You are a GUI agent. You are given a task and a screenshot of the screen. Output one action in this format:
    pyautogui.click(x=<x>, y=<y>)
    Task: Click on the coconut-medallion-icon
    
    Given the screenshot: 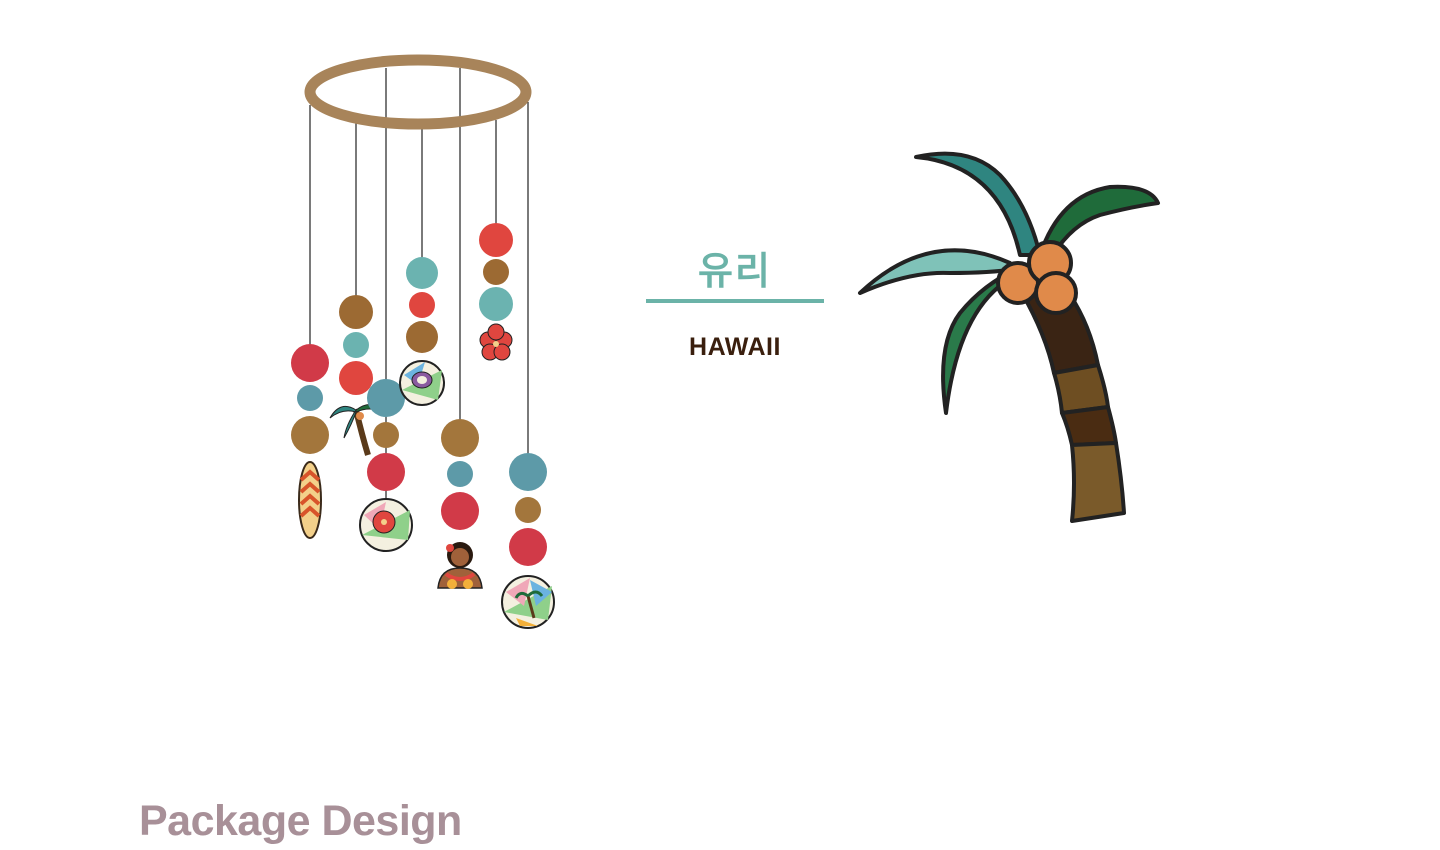 What is the action you would take?
    pyautogui.click(x=422, y=383)
    